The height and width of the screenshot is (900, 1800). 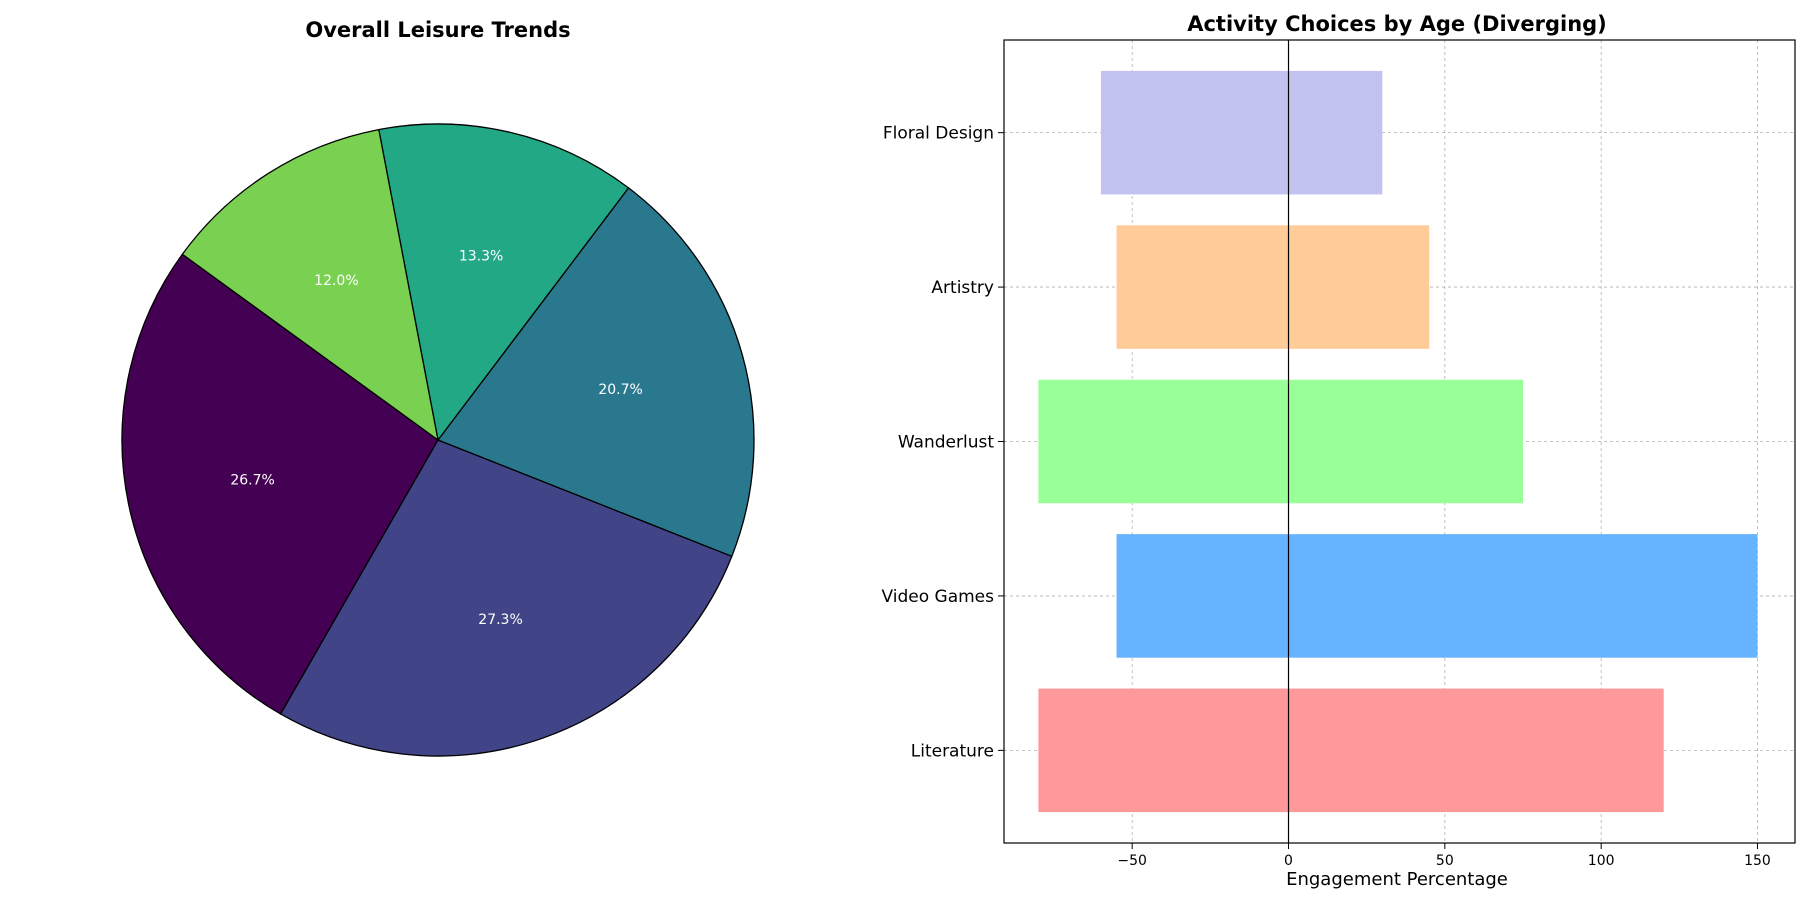 I want to click on x-tick-label: 50, so click(x=1445, y=861).